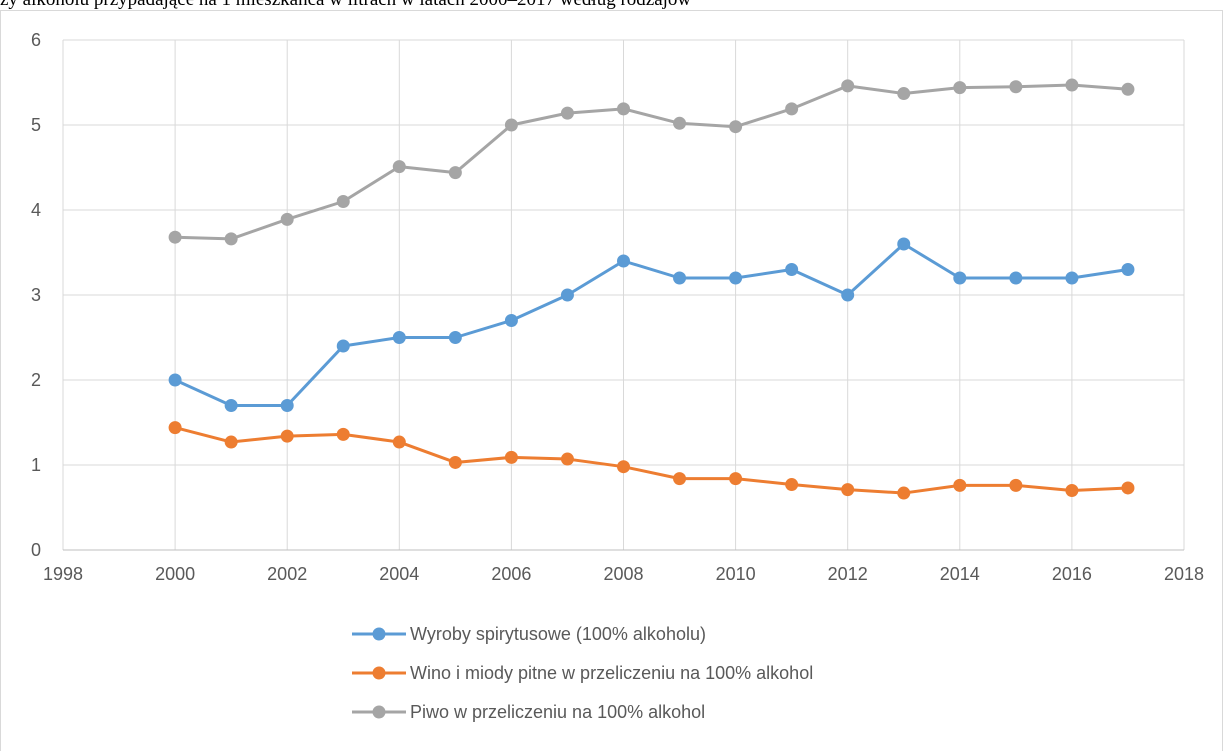  What do you see at coordinates (36, 550) in the screenshot?
I see `y-tick-label: 0` at bounding box center [36, 550].